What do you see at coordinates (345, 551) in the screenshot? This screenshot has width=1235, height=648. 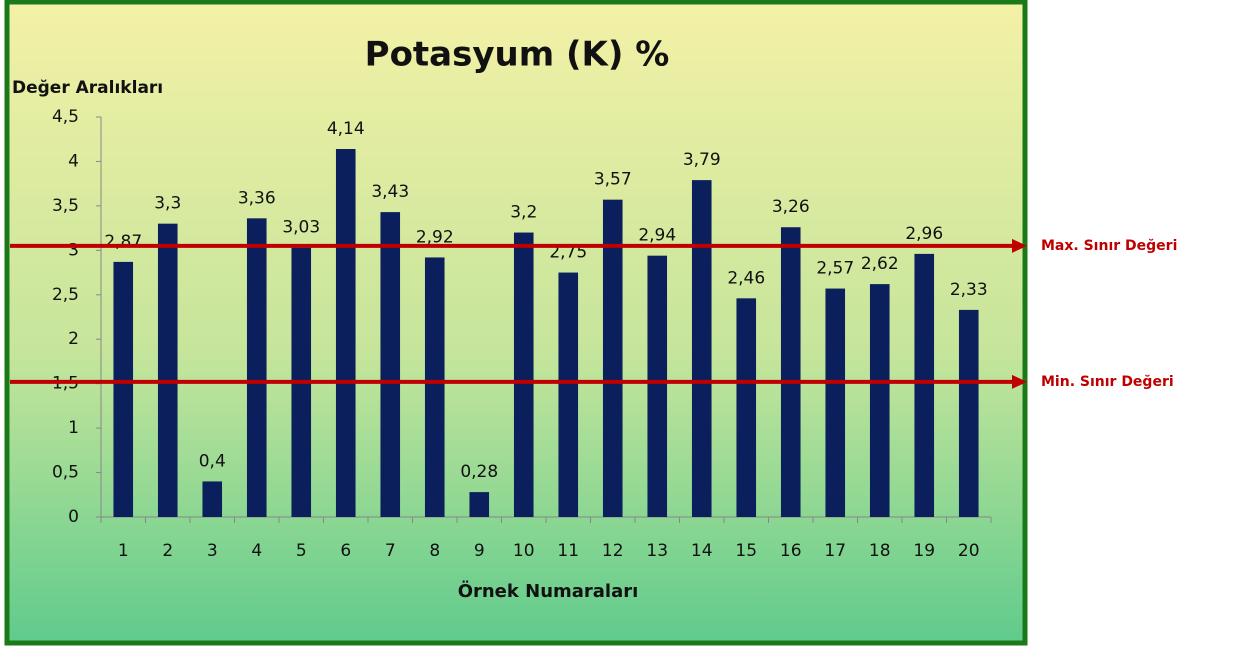 I see `x-tick-label: 6` at bounding box center [345, 551].